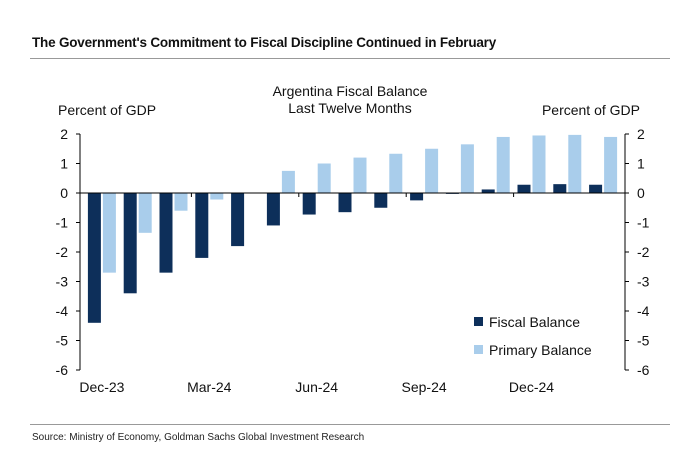  Describe the element at coordinates (643, 223) in the screenshot. I see `y-tick-label-right: -1` at that location.